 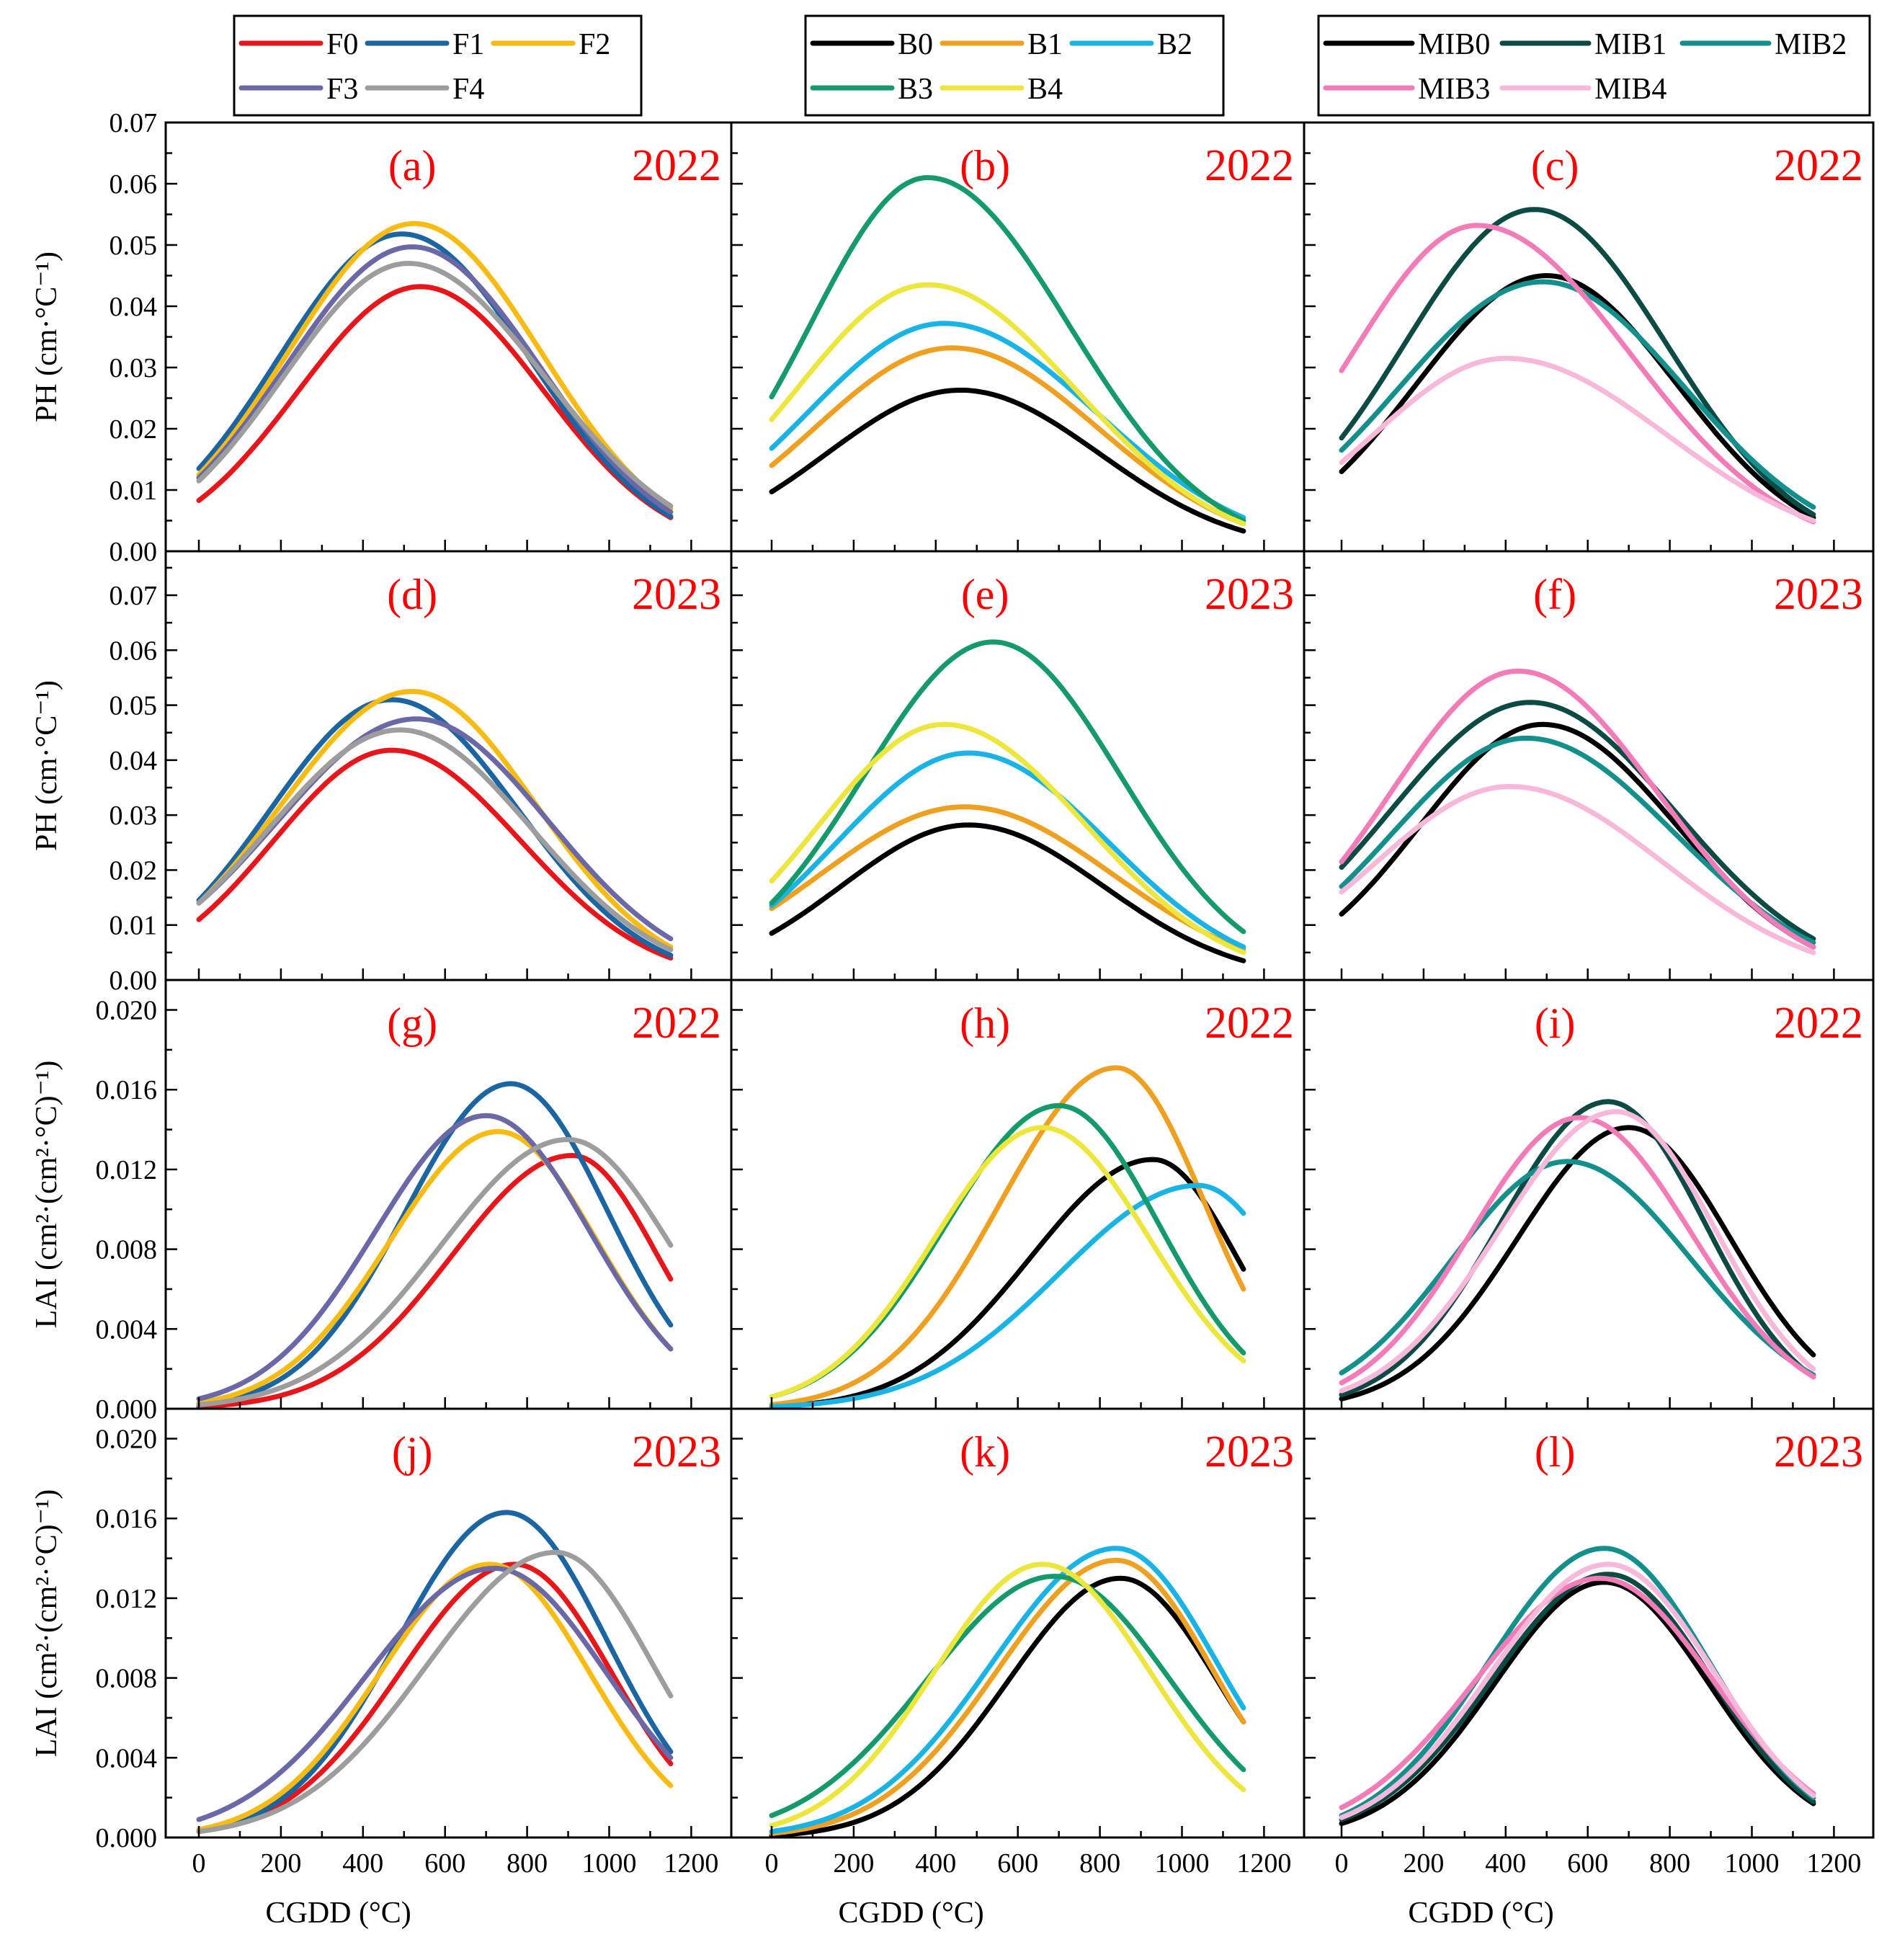 I want to click on year-label-e: 2023, so click(x=1249, y=594).